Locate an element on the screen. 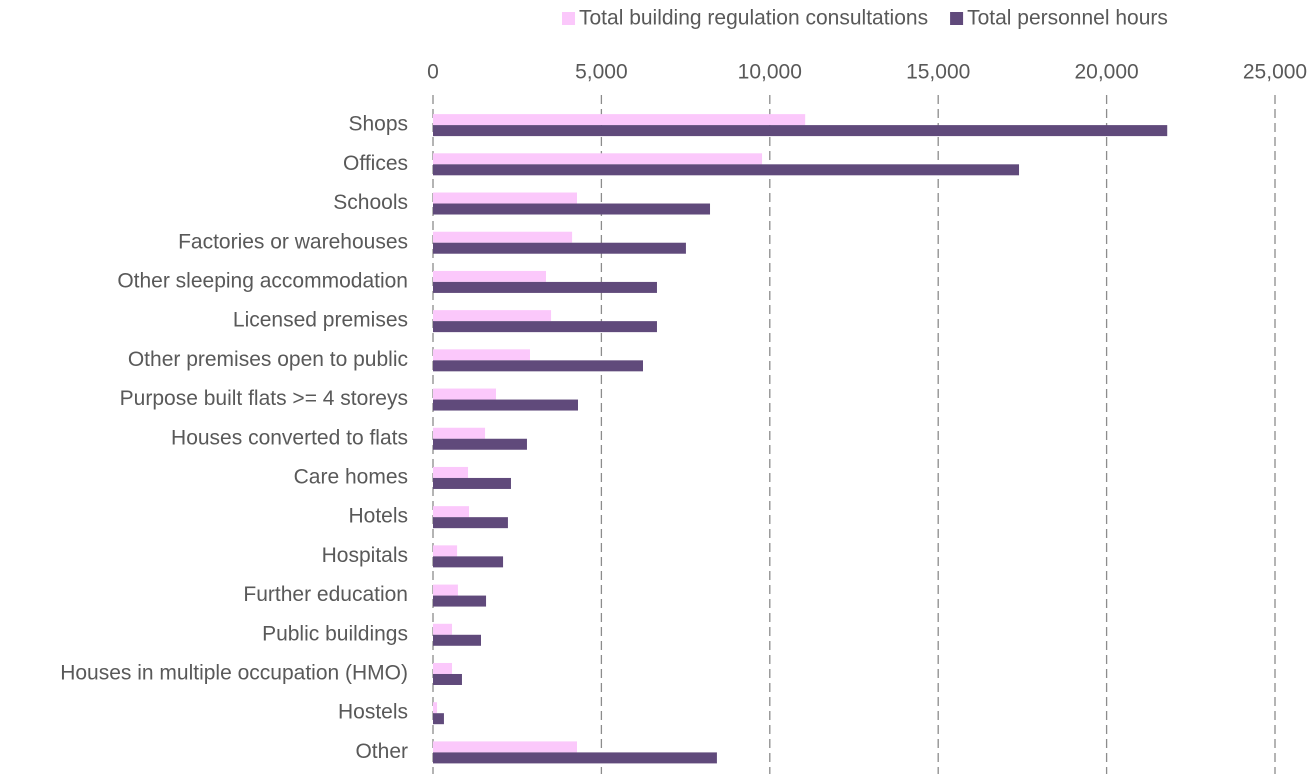  y-tick-label: Hostels is located at coordinates (373, 712).